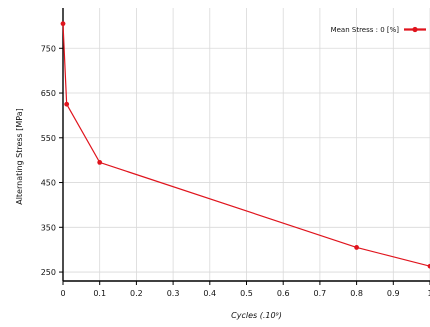 Image resolution: width=430 pixels, height=327 pixels. I want to click on y-axis-label: Alternating Stress [MPa], so click(19, 156).